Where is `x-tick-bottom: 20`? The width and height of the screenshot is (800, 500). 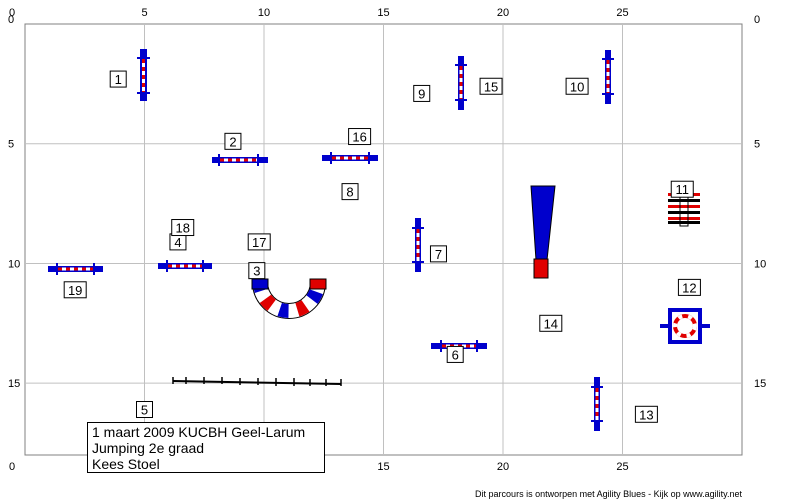 x-tick-bottom: 20 is located at coordinates (503, 467).